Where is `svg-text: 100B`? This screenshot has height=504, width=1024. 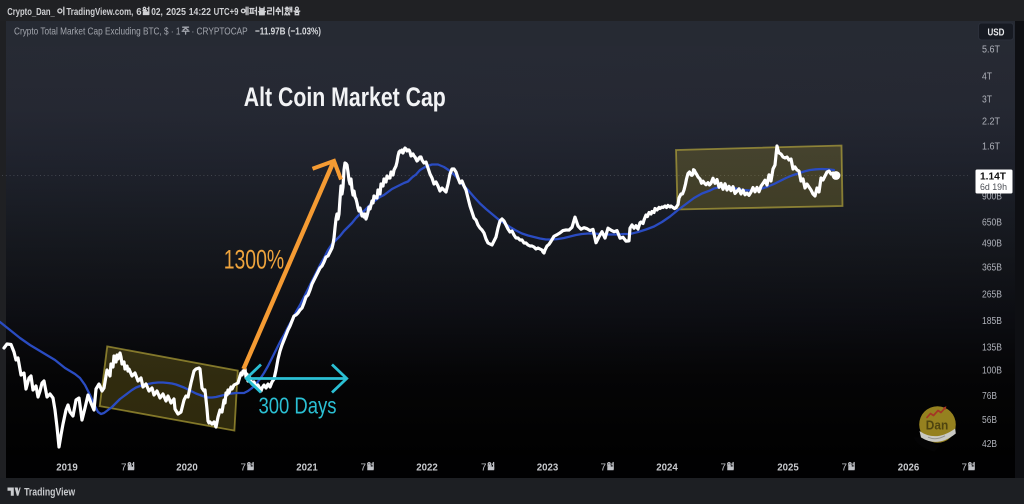 svg-text: 100B is located at coordinates (992, 371).